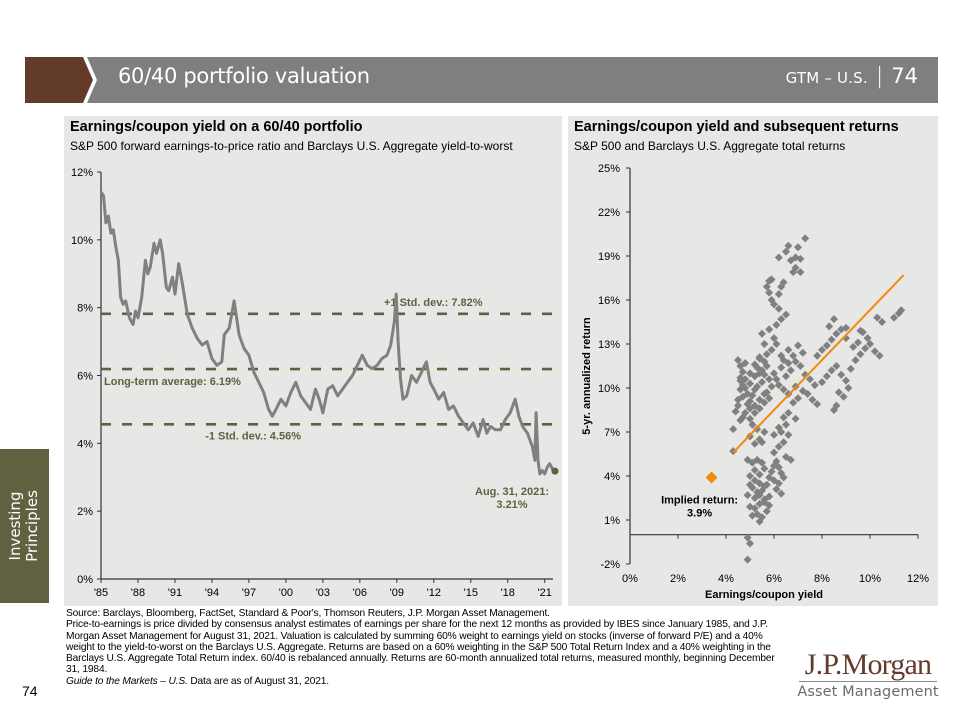 This screenshot has width=960, height=720. What do you see at coordinates (360, 593) in the screenshot?
I see `x-tick-label: '06` at bounding box center [360, 593].